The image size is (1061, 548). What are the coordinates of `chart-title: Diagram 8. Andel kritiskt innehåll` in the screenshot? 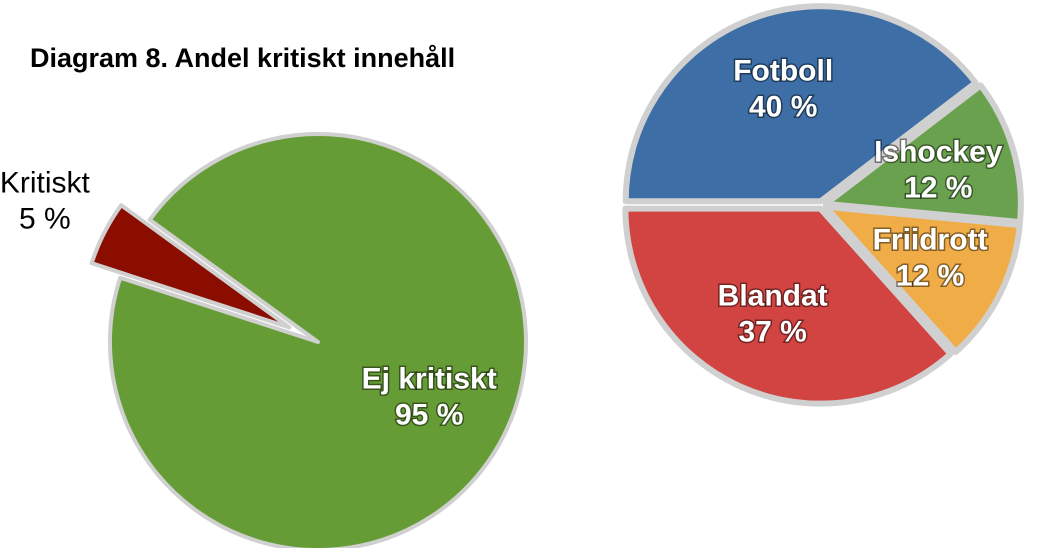 It's located at (242, 58).